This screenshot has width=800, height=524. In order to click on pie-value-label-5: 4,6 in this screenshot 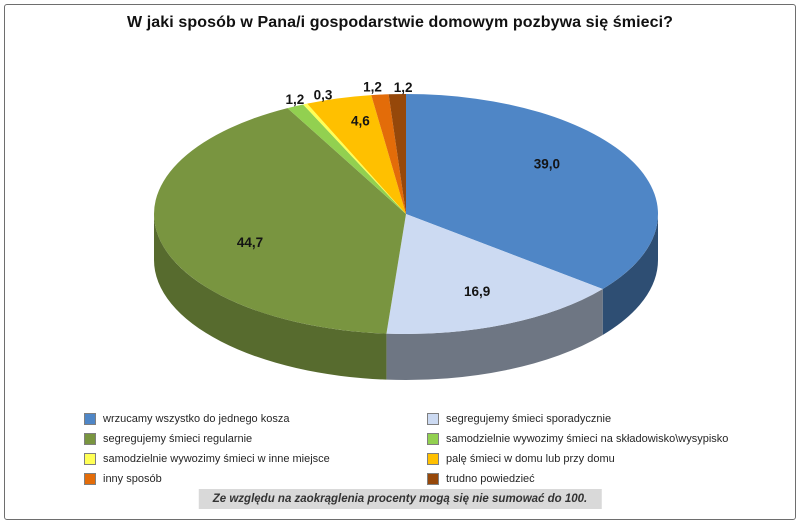, I will do `click(360, 120)`.